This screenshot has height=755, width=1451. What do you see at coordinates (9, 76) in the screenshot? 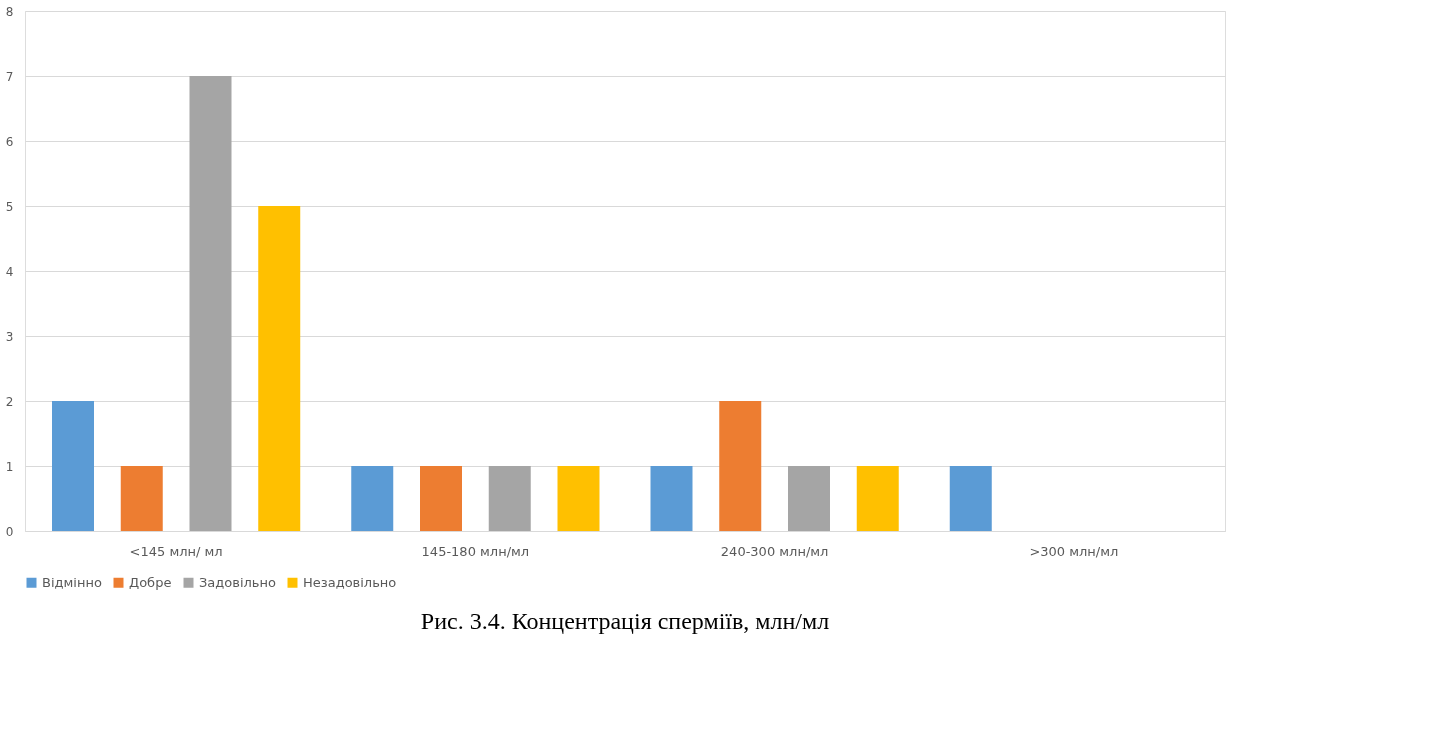
I see `y-tick-label: 7` at bounding box center [9, 76].